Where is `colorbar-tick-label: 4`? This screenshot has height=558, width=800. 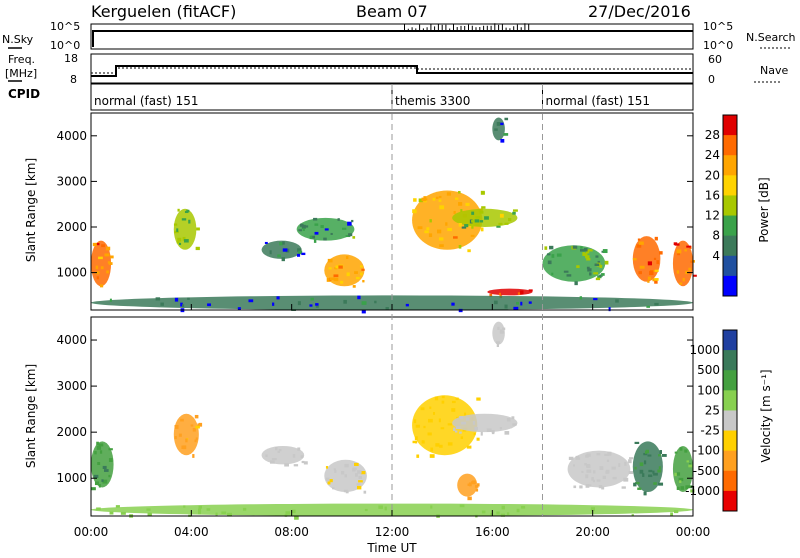 colorbar-tick-label: 4 is located at coordinates (716, 256).